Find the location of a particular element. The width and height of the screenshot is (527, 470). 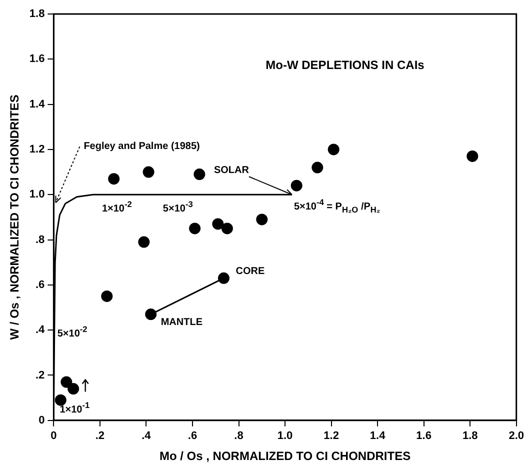

annotation: CORE is located at coordinates (250, 272).